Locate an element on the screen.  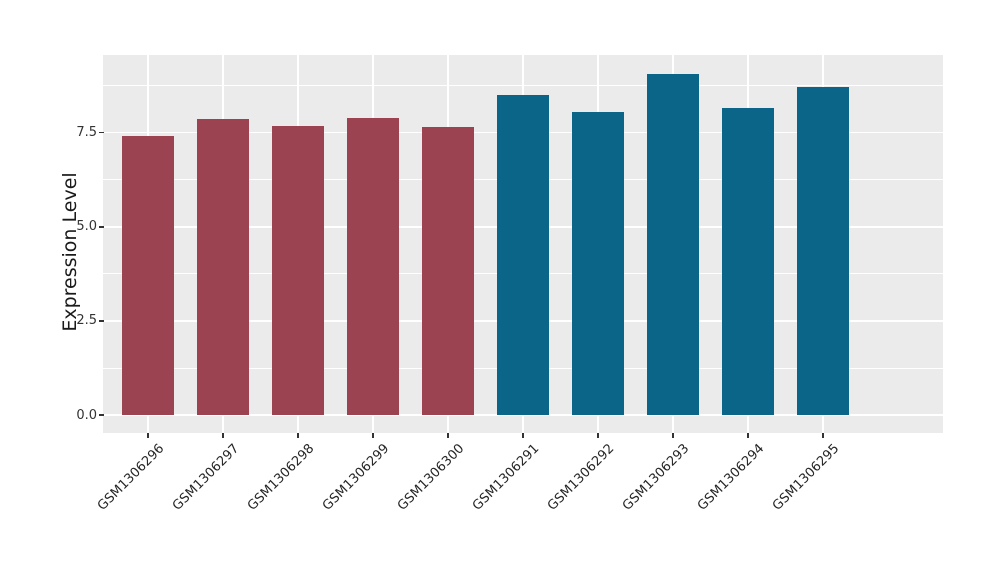
bar-GSM1306296 is located at coordinates (148, 275).